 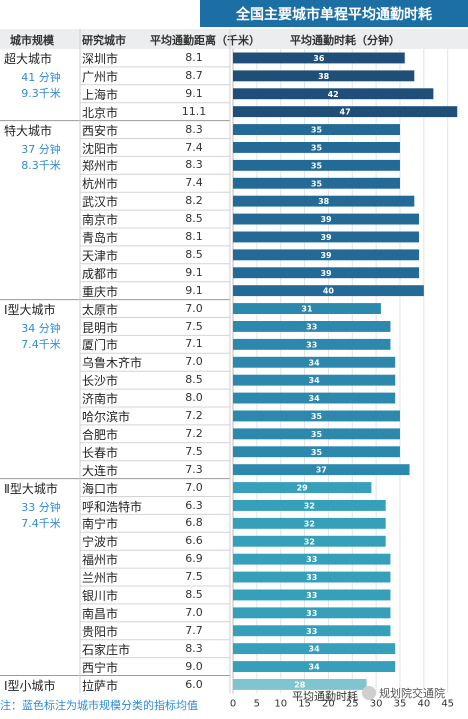 What do you see at coordinates (100, 488) in the screenshot?
I see `city-label: 海口市` at bounding box center [100, 488].